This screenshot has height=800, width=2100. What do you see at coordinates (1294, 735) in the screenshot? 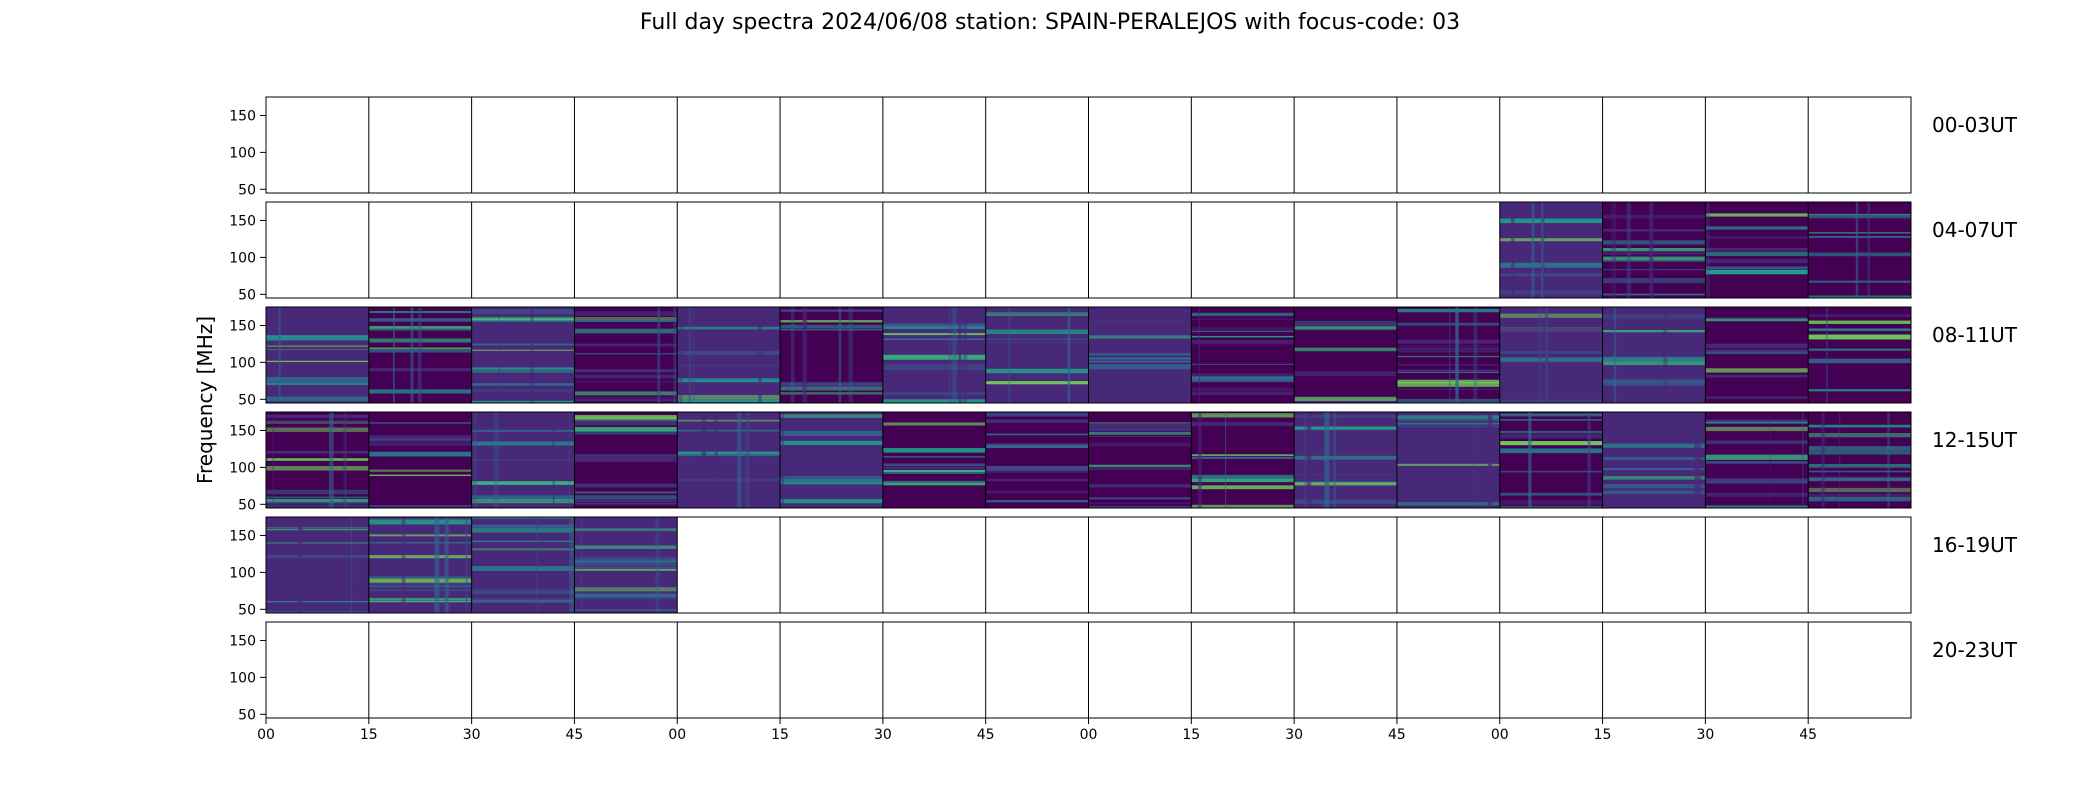
I see `x-tick-label: 30` at bounding box center [1294, 735].